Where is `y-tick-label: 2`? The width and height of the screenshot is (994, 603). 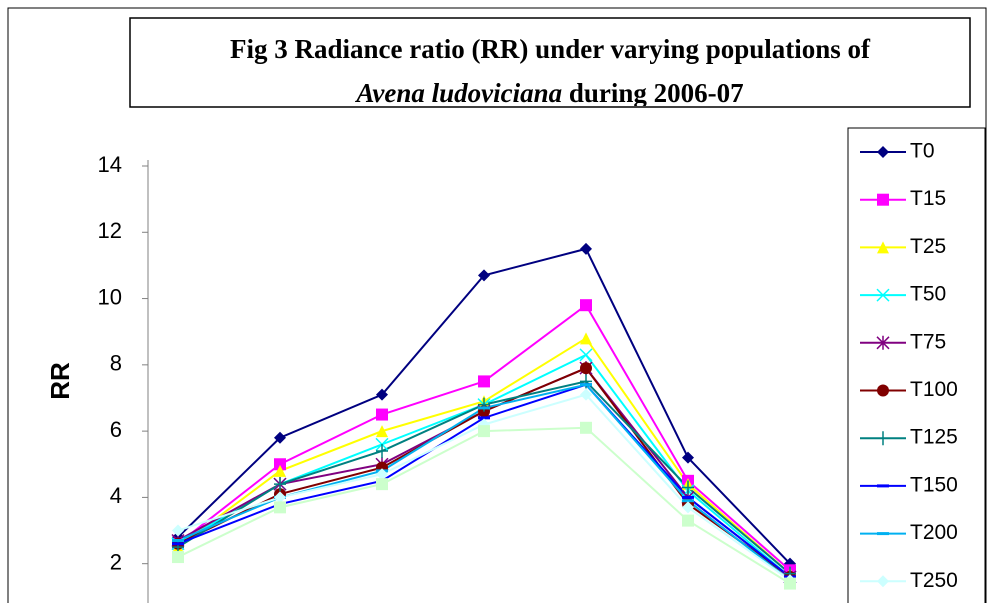 y-tick-label: 2 is located at coordinates (116, 561).